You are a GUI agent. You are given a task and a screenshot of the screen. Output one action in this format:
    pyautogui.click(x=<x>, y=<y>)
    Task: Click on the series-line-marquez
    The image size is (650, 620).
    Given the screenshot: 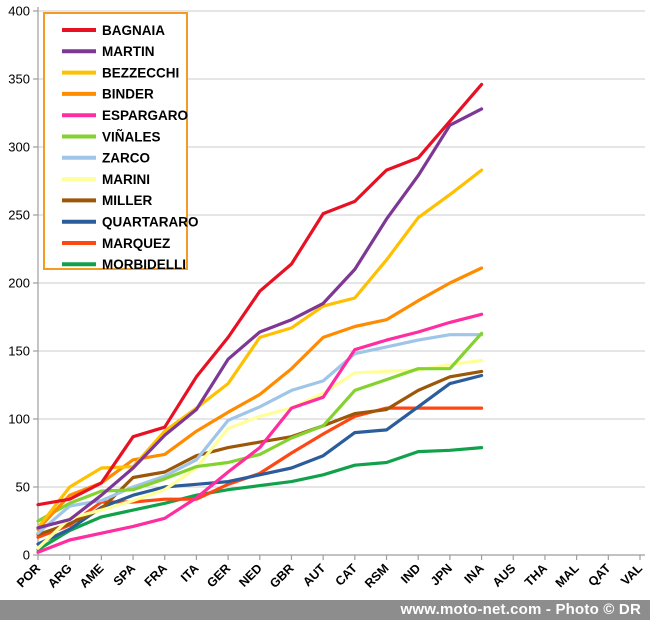 What is the action you would take?
    pyautogui.click(x=260, y=472)
    